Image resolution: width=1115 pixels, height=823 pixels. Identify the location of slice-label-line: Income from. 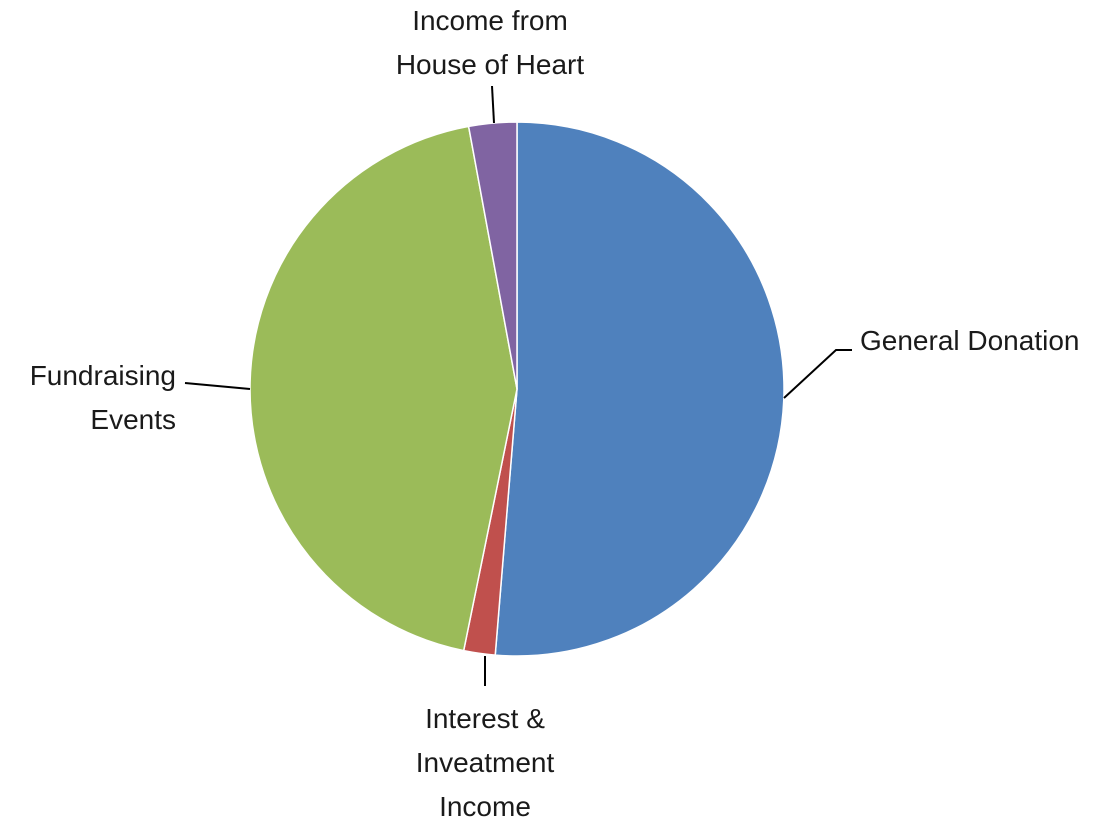
(490, 20).